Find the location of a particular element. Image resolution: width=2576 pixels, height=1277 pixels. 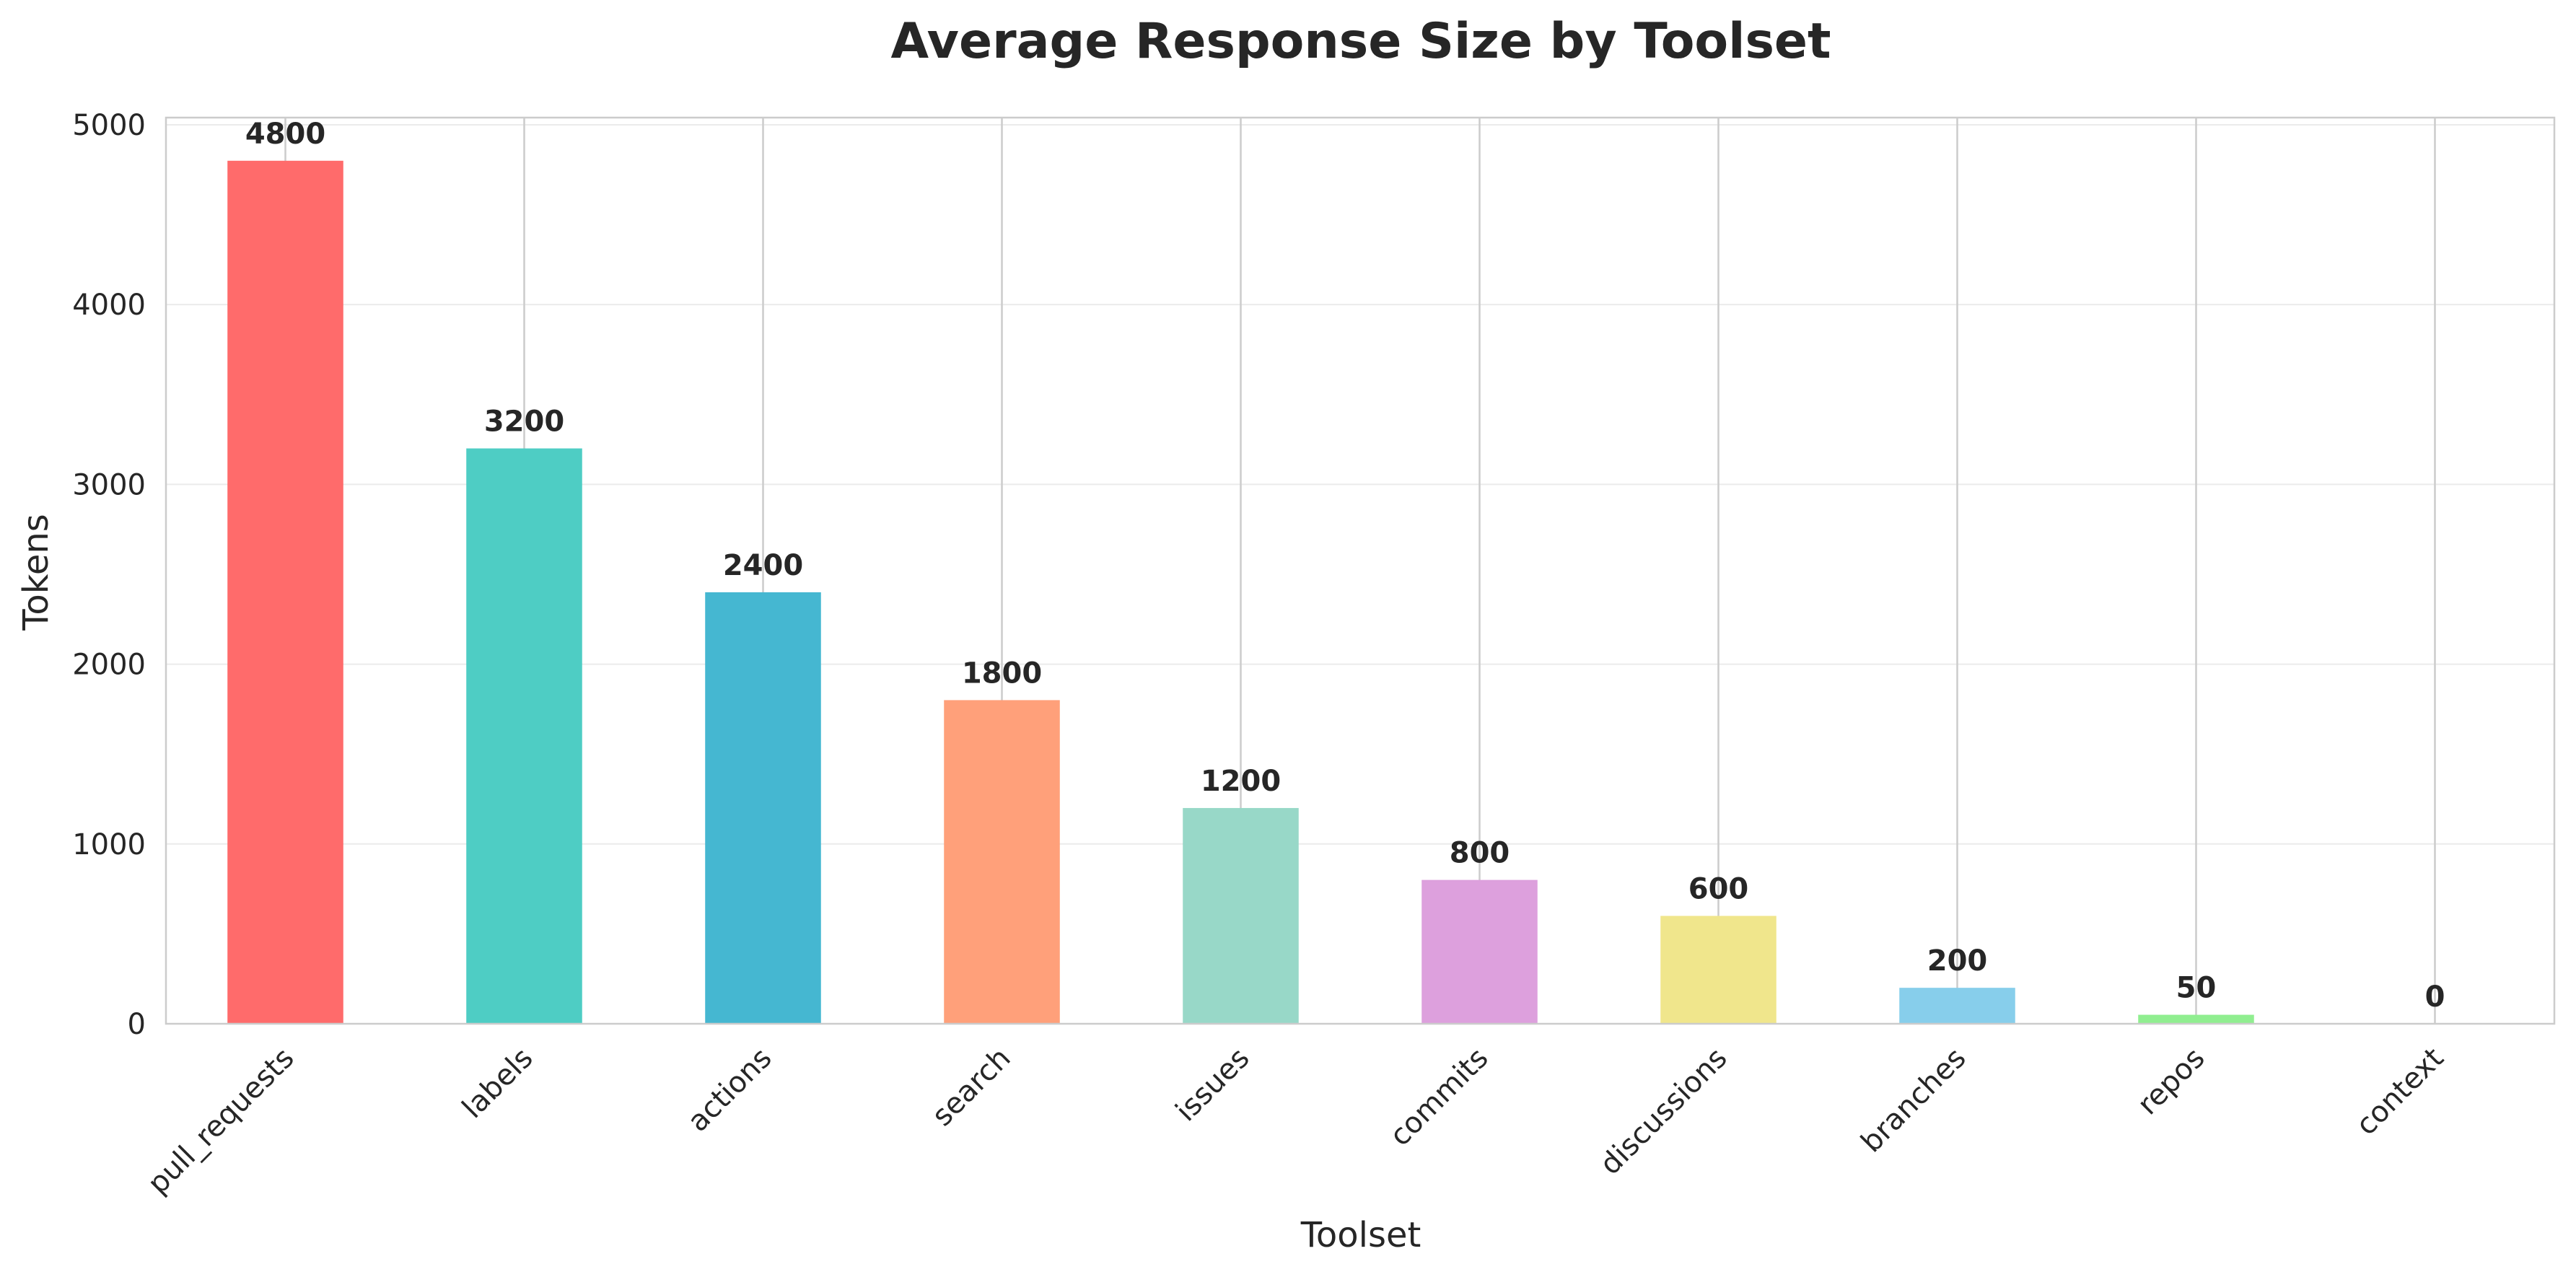

data-label-search: 1800 is located at coordinates (1002, 673).